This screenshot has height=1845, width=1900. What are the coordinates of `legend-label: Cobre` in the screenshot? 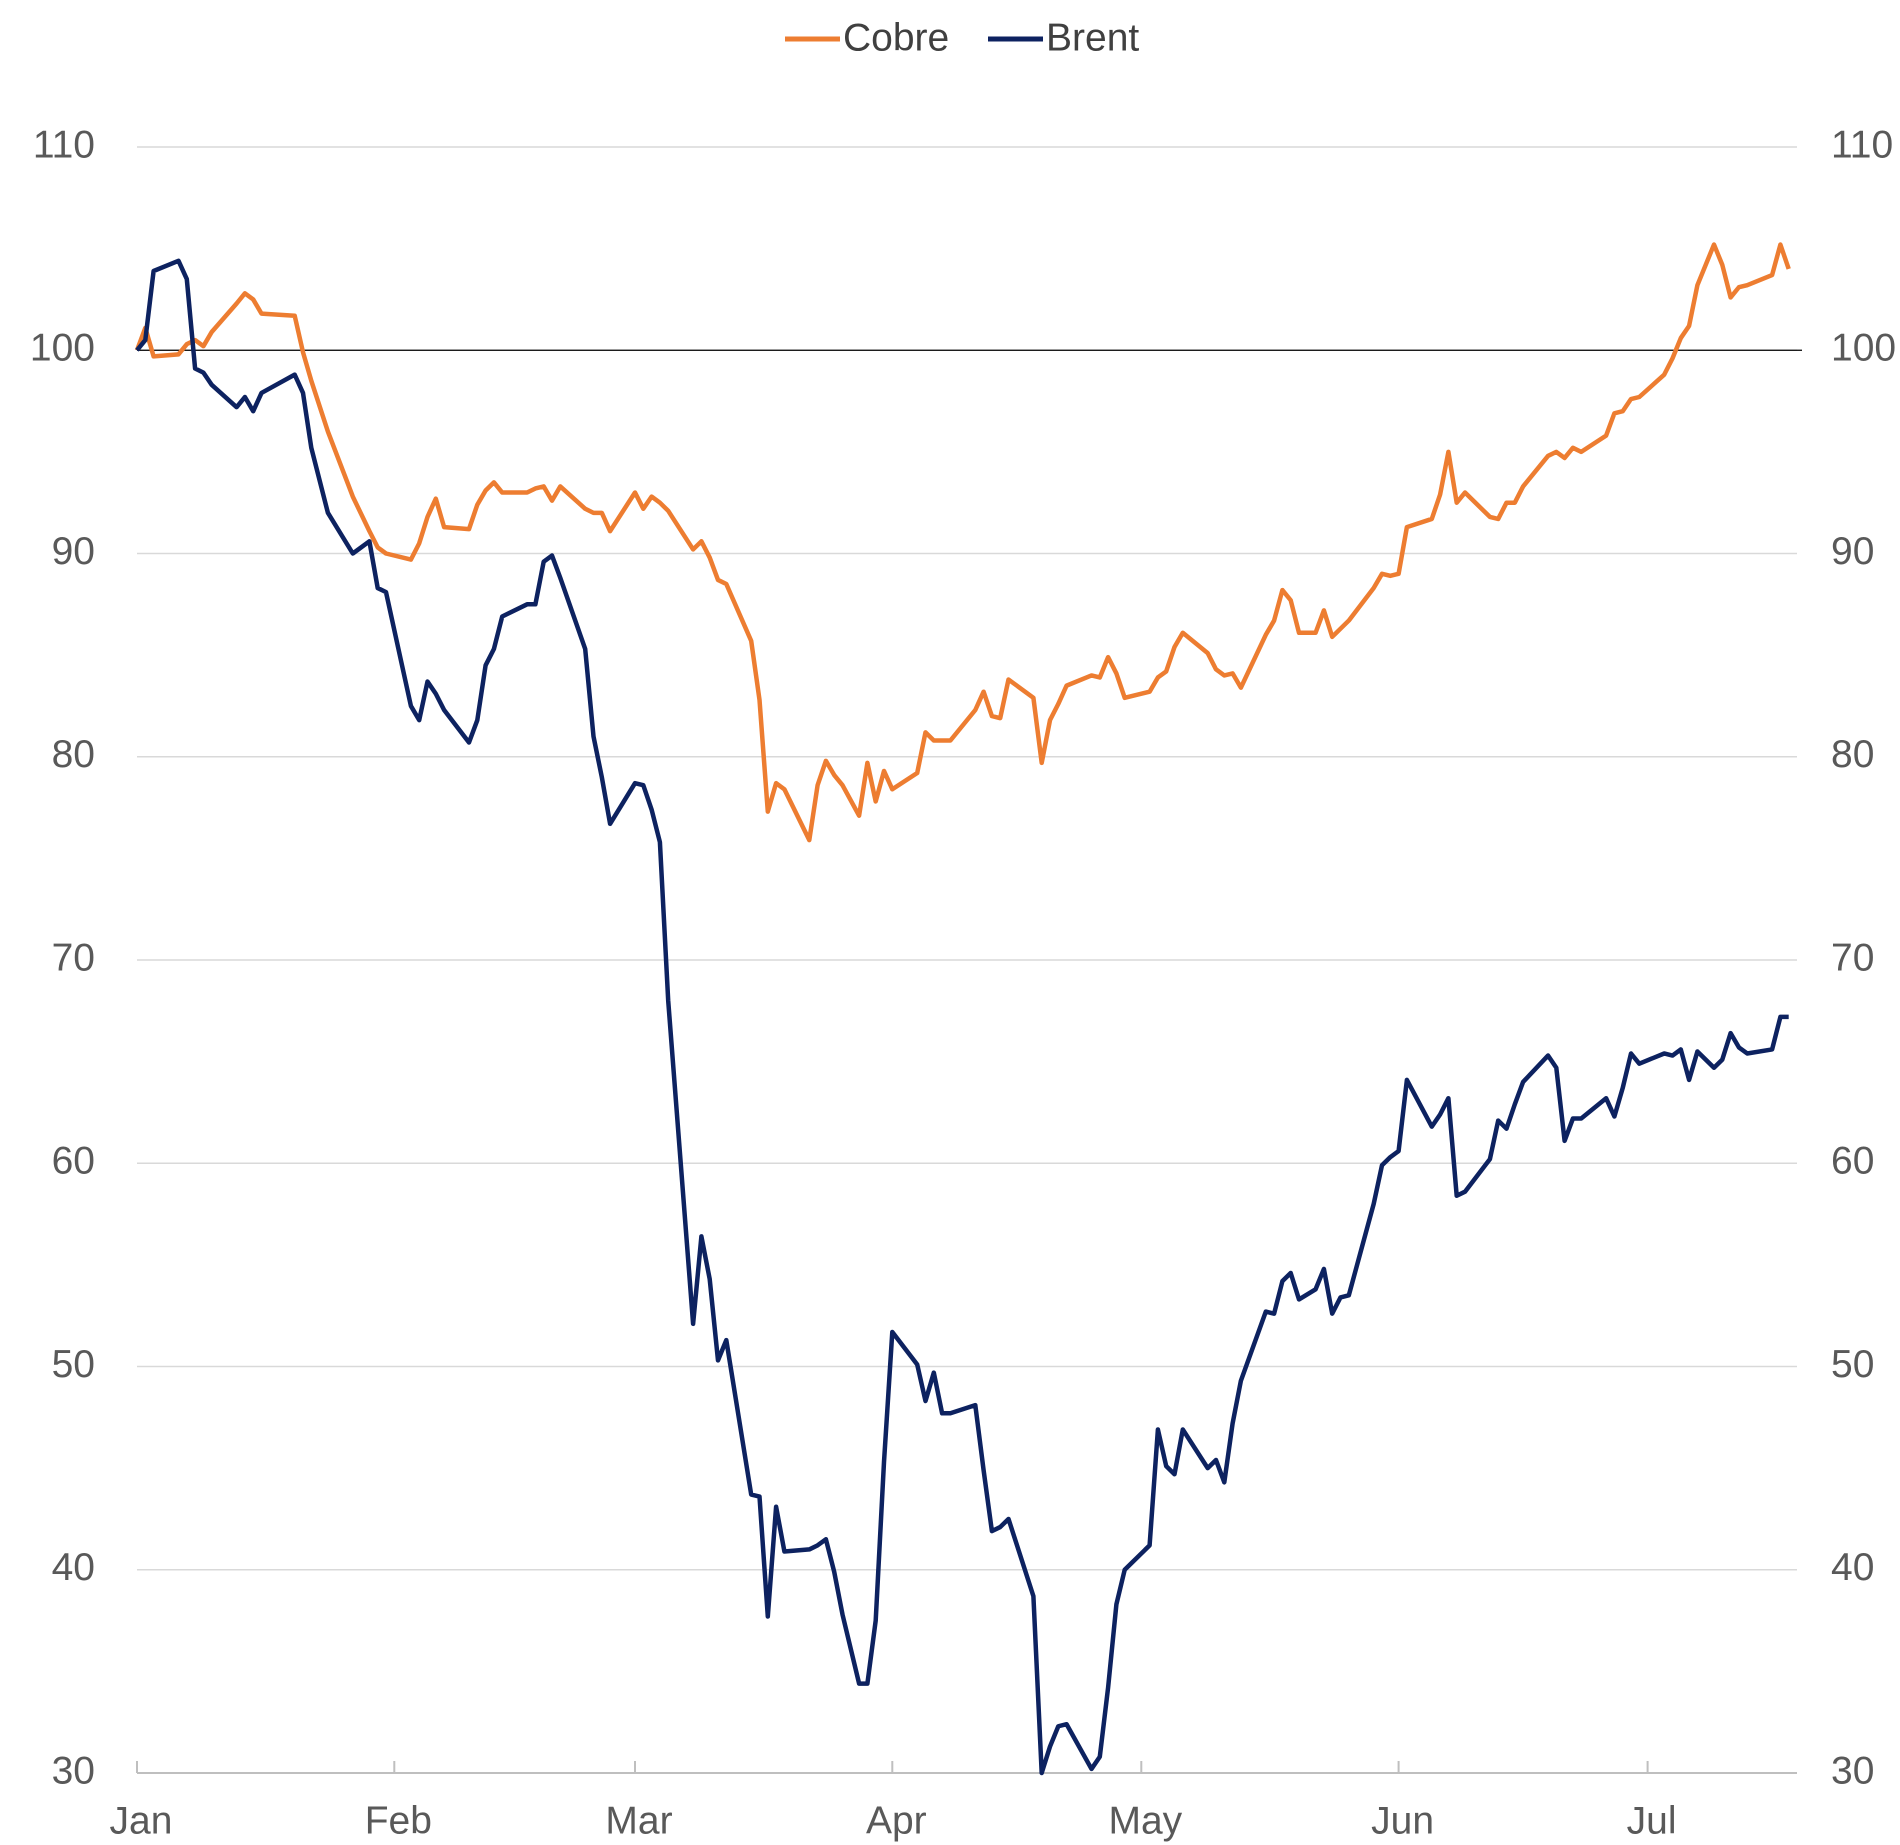 It's located at (896, 37).